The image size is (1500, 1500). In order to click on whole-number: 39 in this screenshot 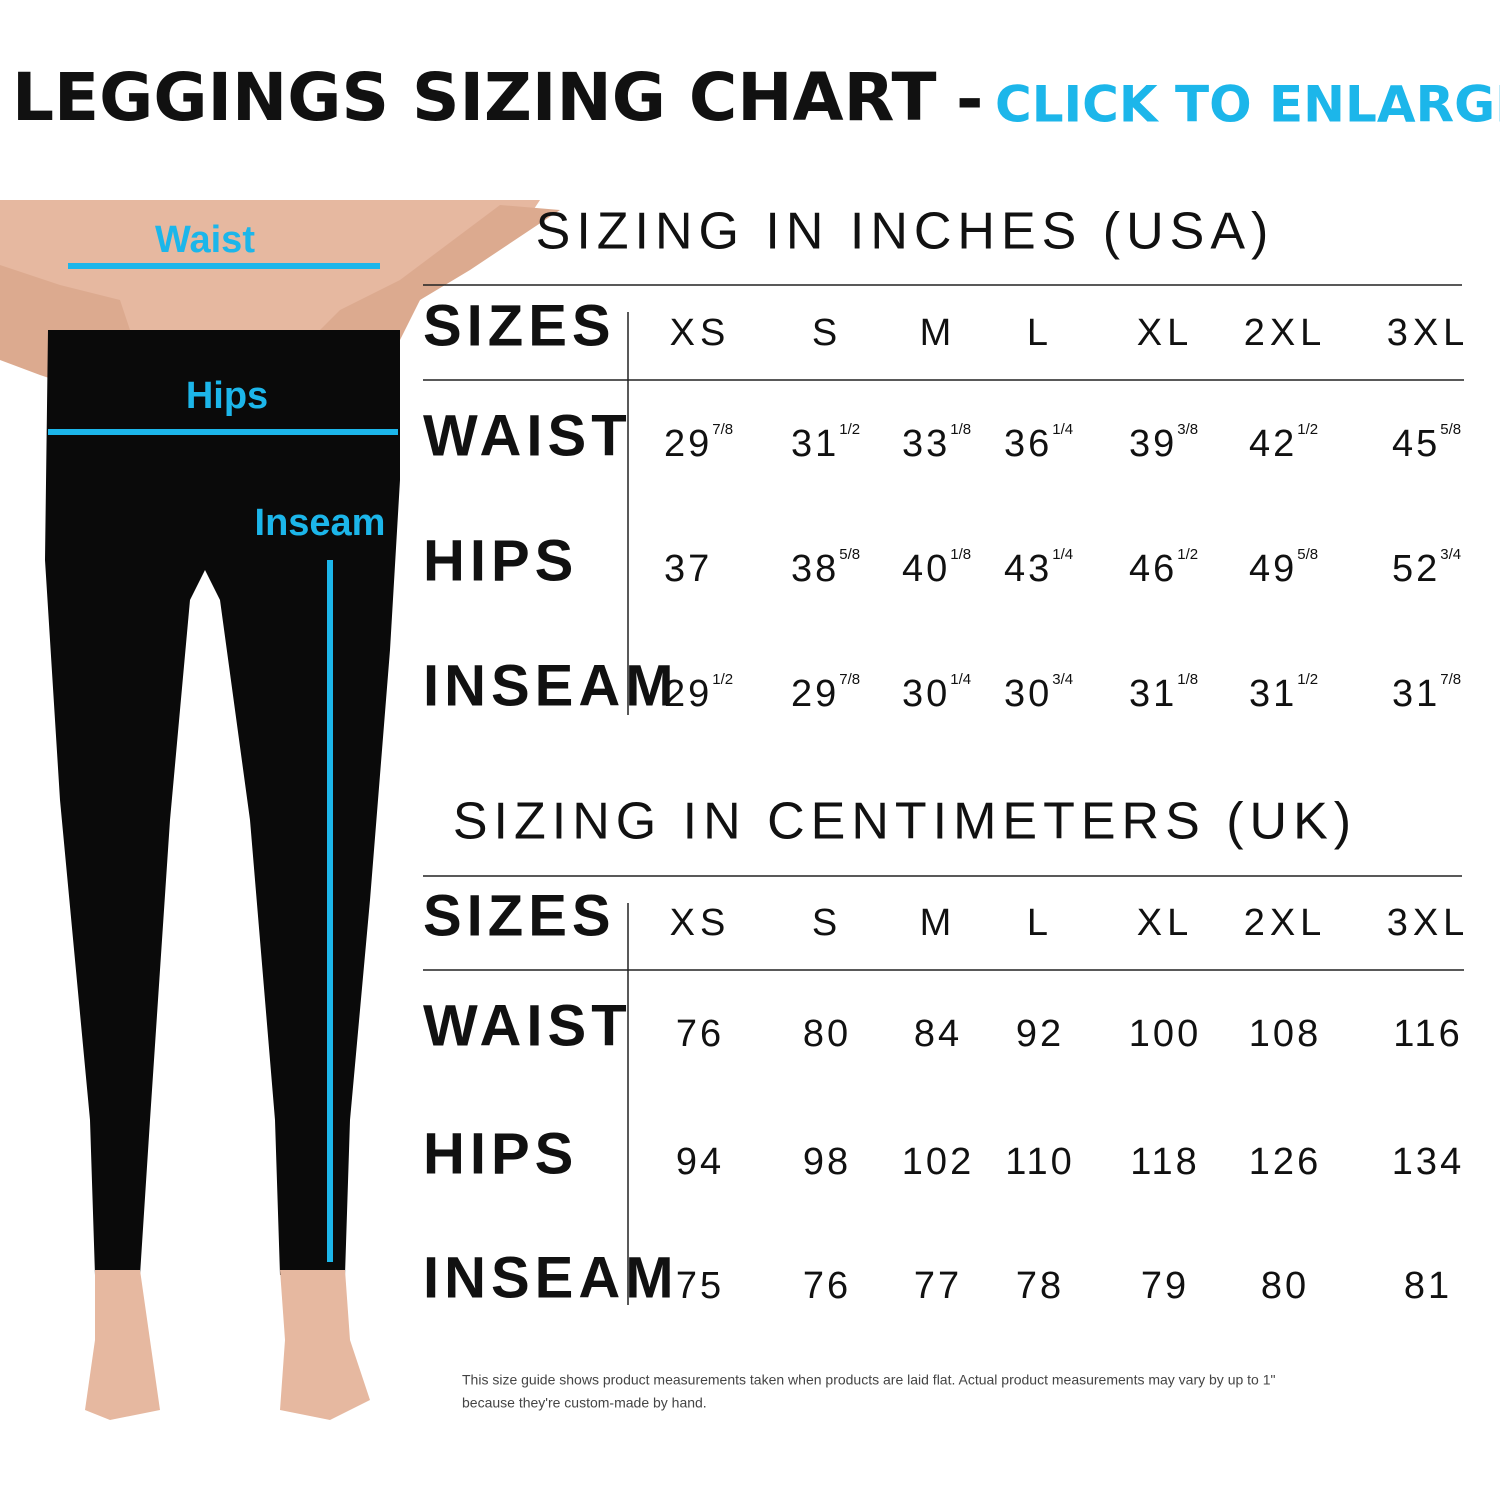, I will do `click(1153, 444)`.